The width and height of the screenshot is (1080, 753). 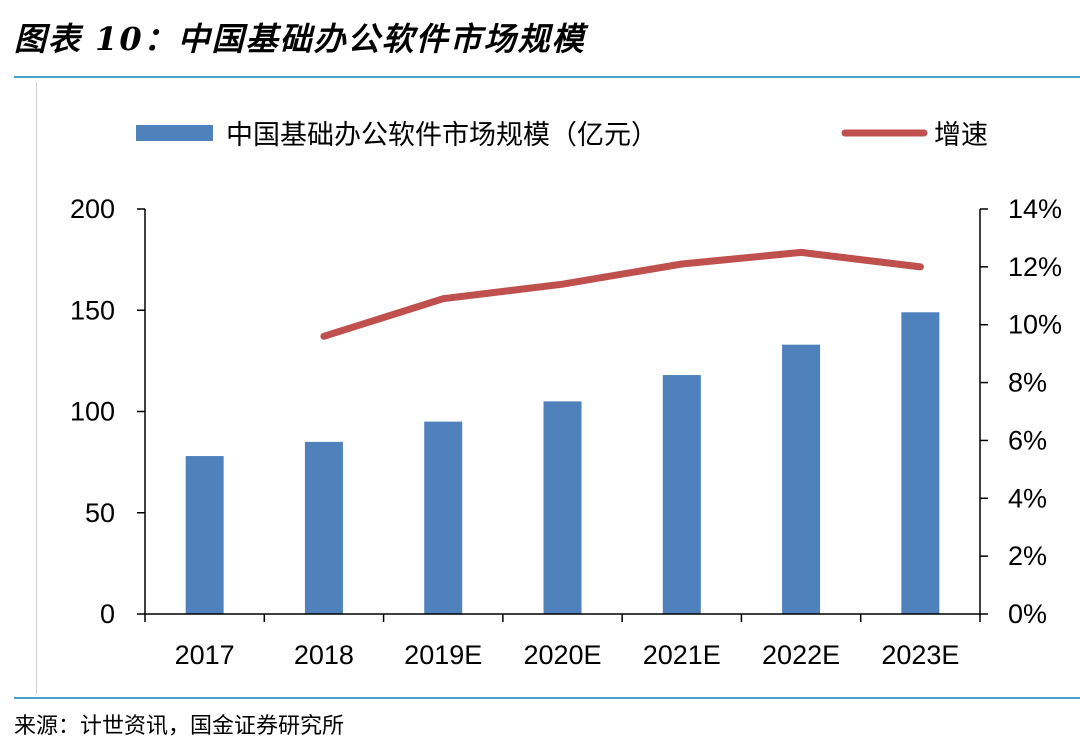 What do you see at coordinates (323, 527) in the screenshot?
I see `bar-2018` at bounding box center [323, 527].